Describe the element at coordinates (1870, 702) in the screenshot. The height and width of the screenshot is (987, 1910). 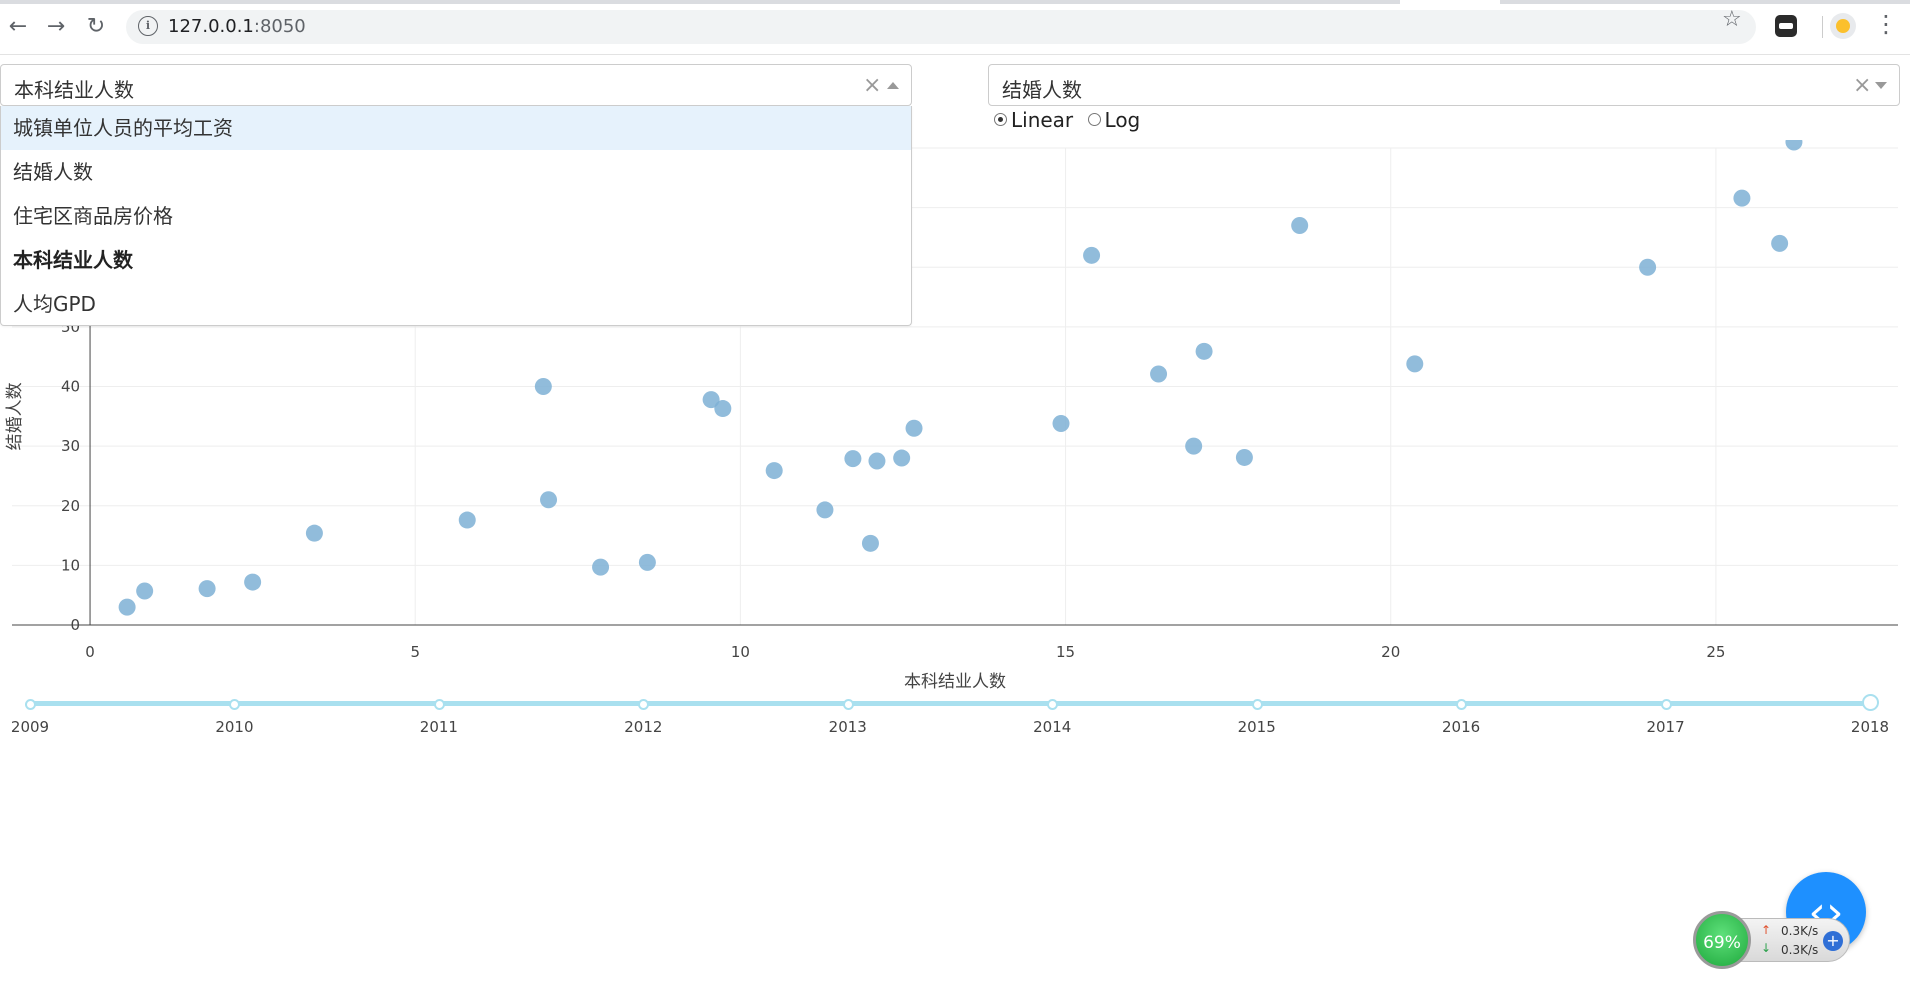
I see `slider-handle` at that location.